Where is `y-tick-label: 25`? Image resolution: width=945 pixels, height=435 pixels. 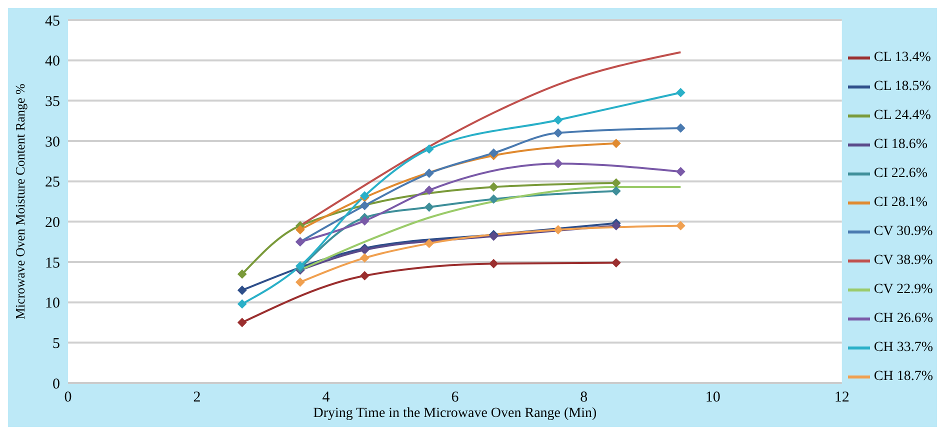 y-tick-label: 25 is located at coordinates (52, 182).